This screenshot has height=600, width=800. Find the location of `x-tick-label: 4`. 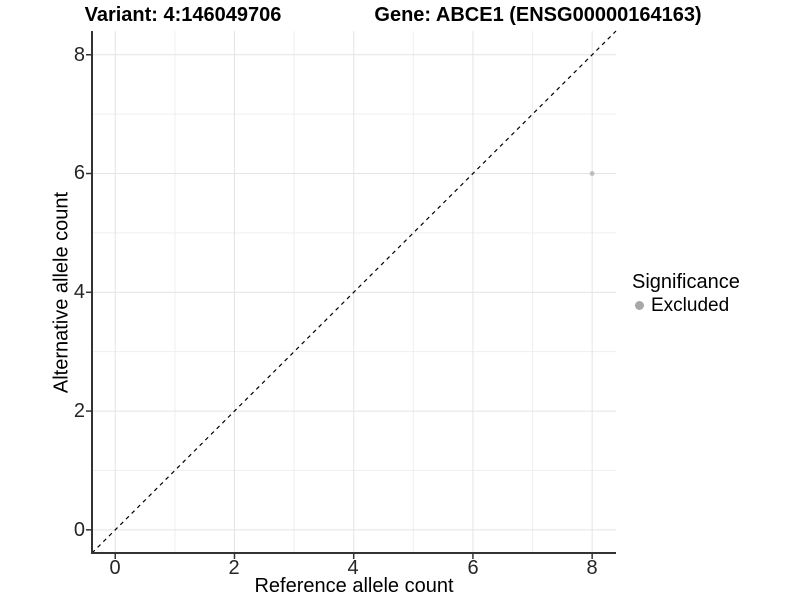

x-tick-label: 4 is located at coordinates (353, 568).